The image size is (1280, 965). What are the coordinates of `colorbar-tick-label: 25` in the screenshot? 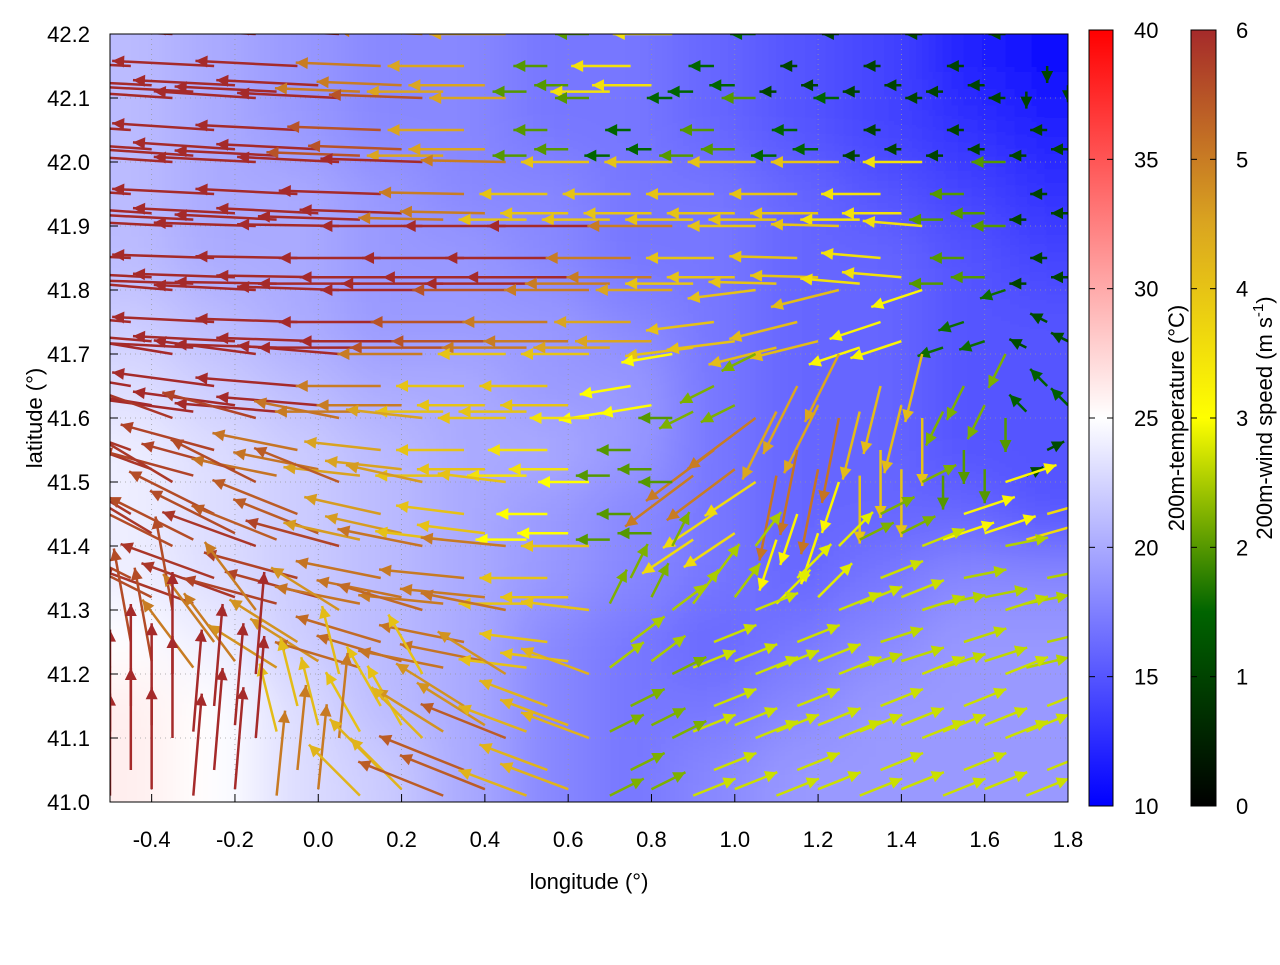 It's located at (1146, 418).